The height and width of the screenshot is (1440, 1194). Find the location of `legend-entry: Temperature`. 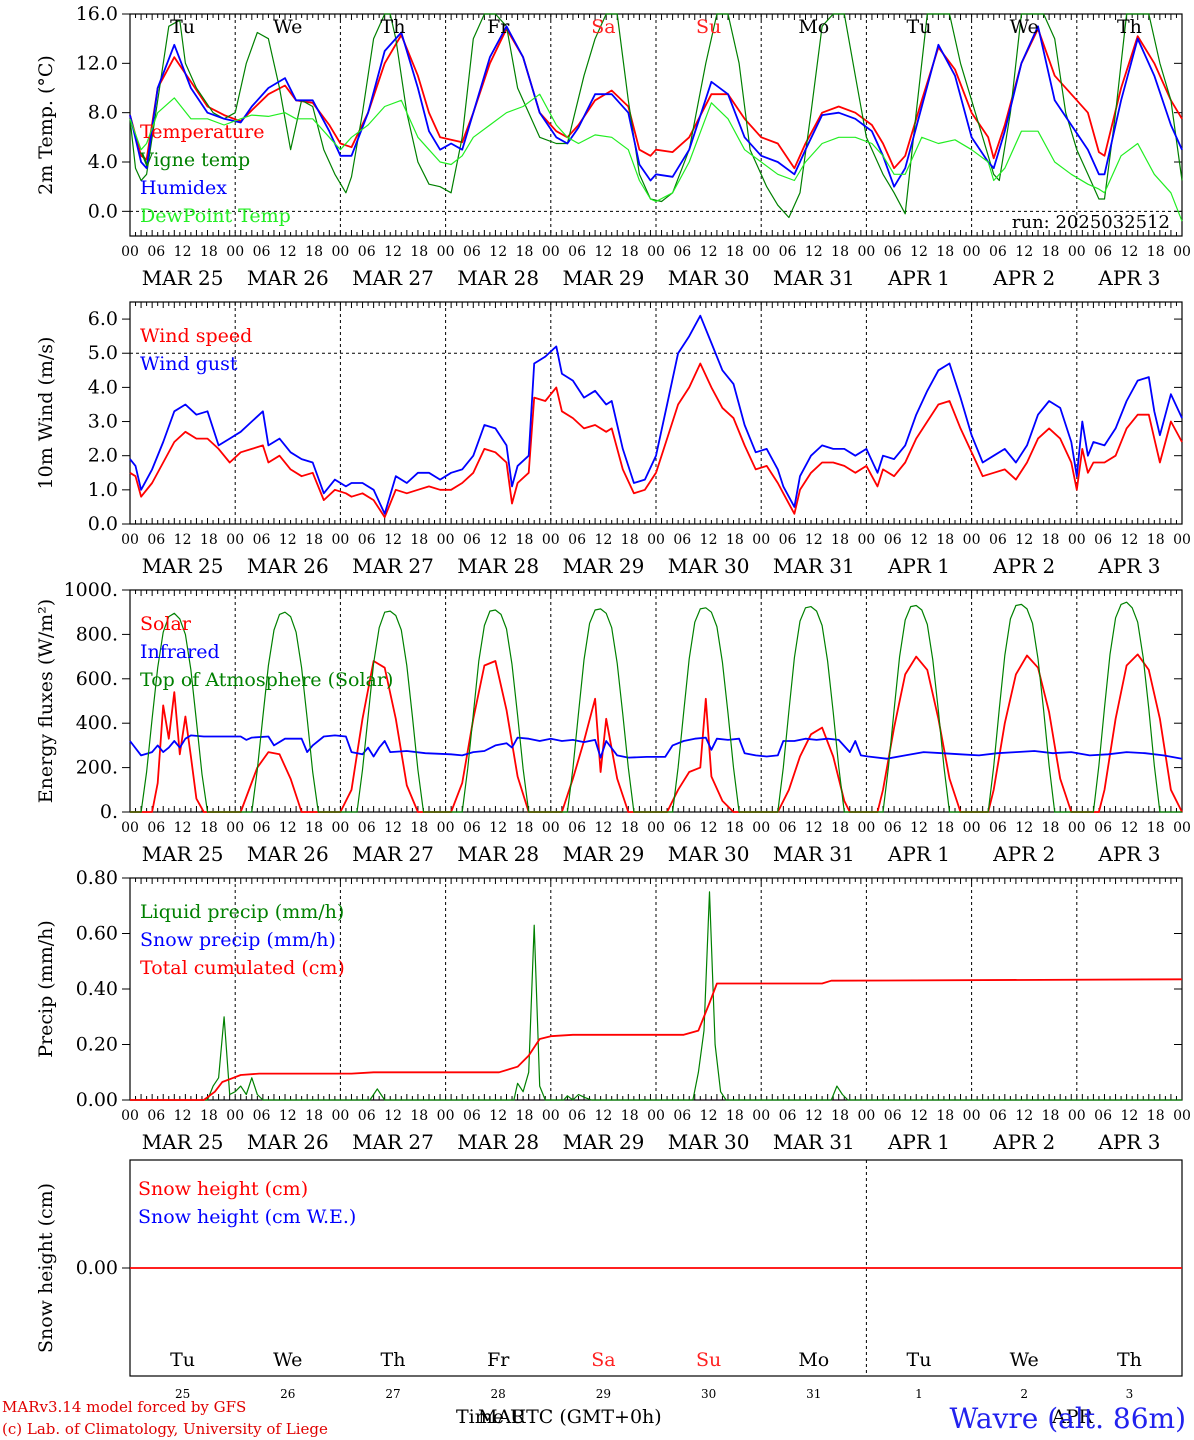

legend-entry: Temperature is located at coordinates (202, 132).